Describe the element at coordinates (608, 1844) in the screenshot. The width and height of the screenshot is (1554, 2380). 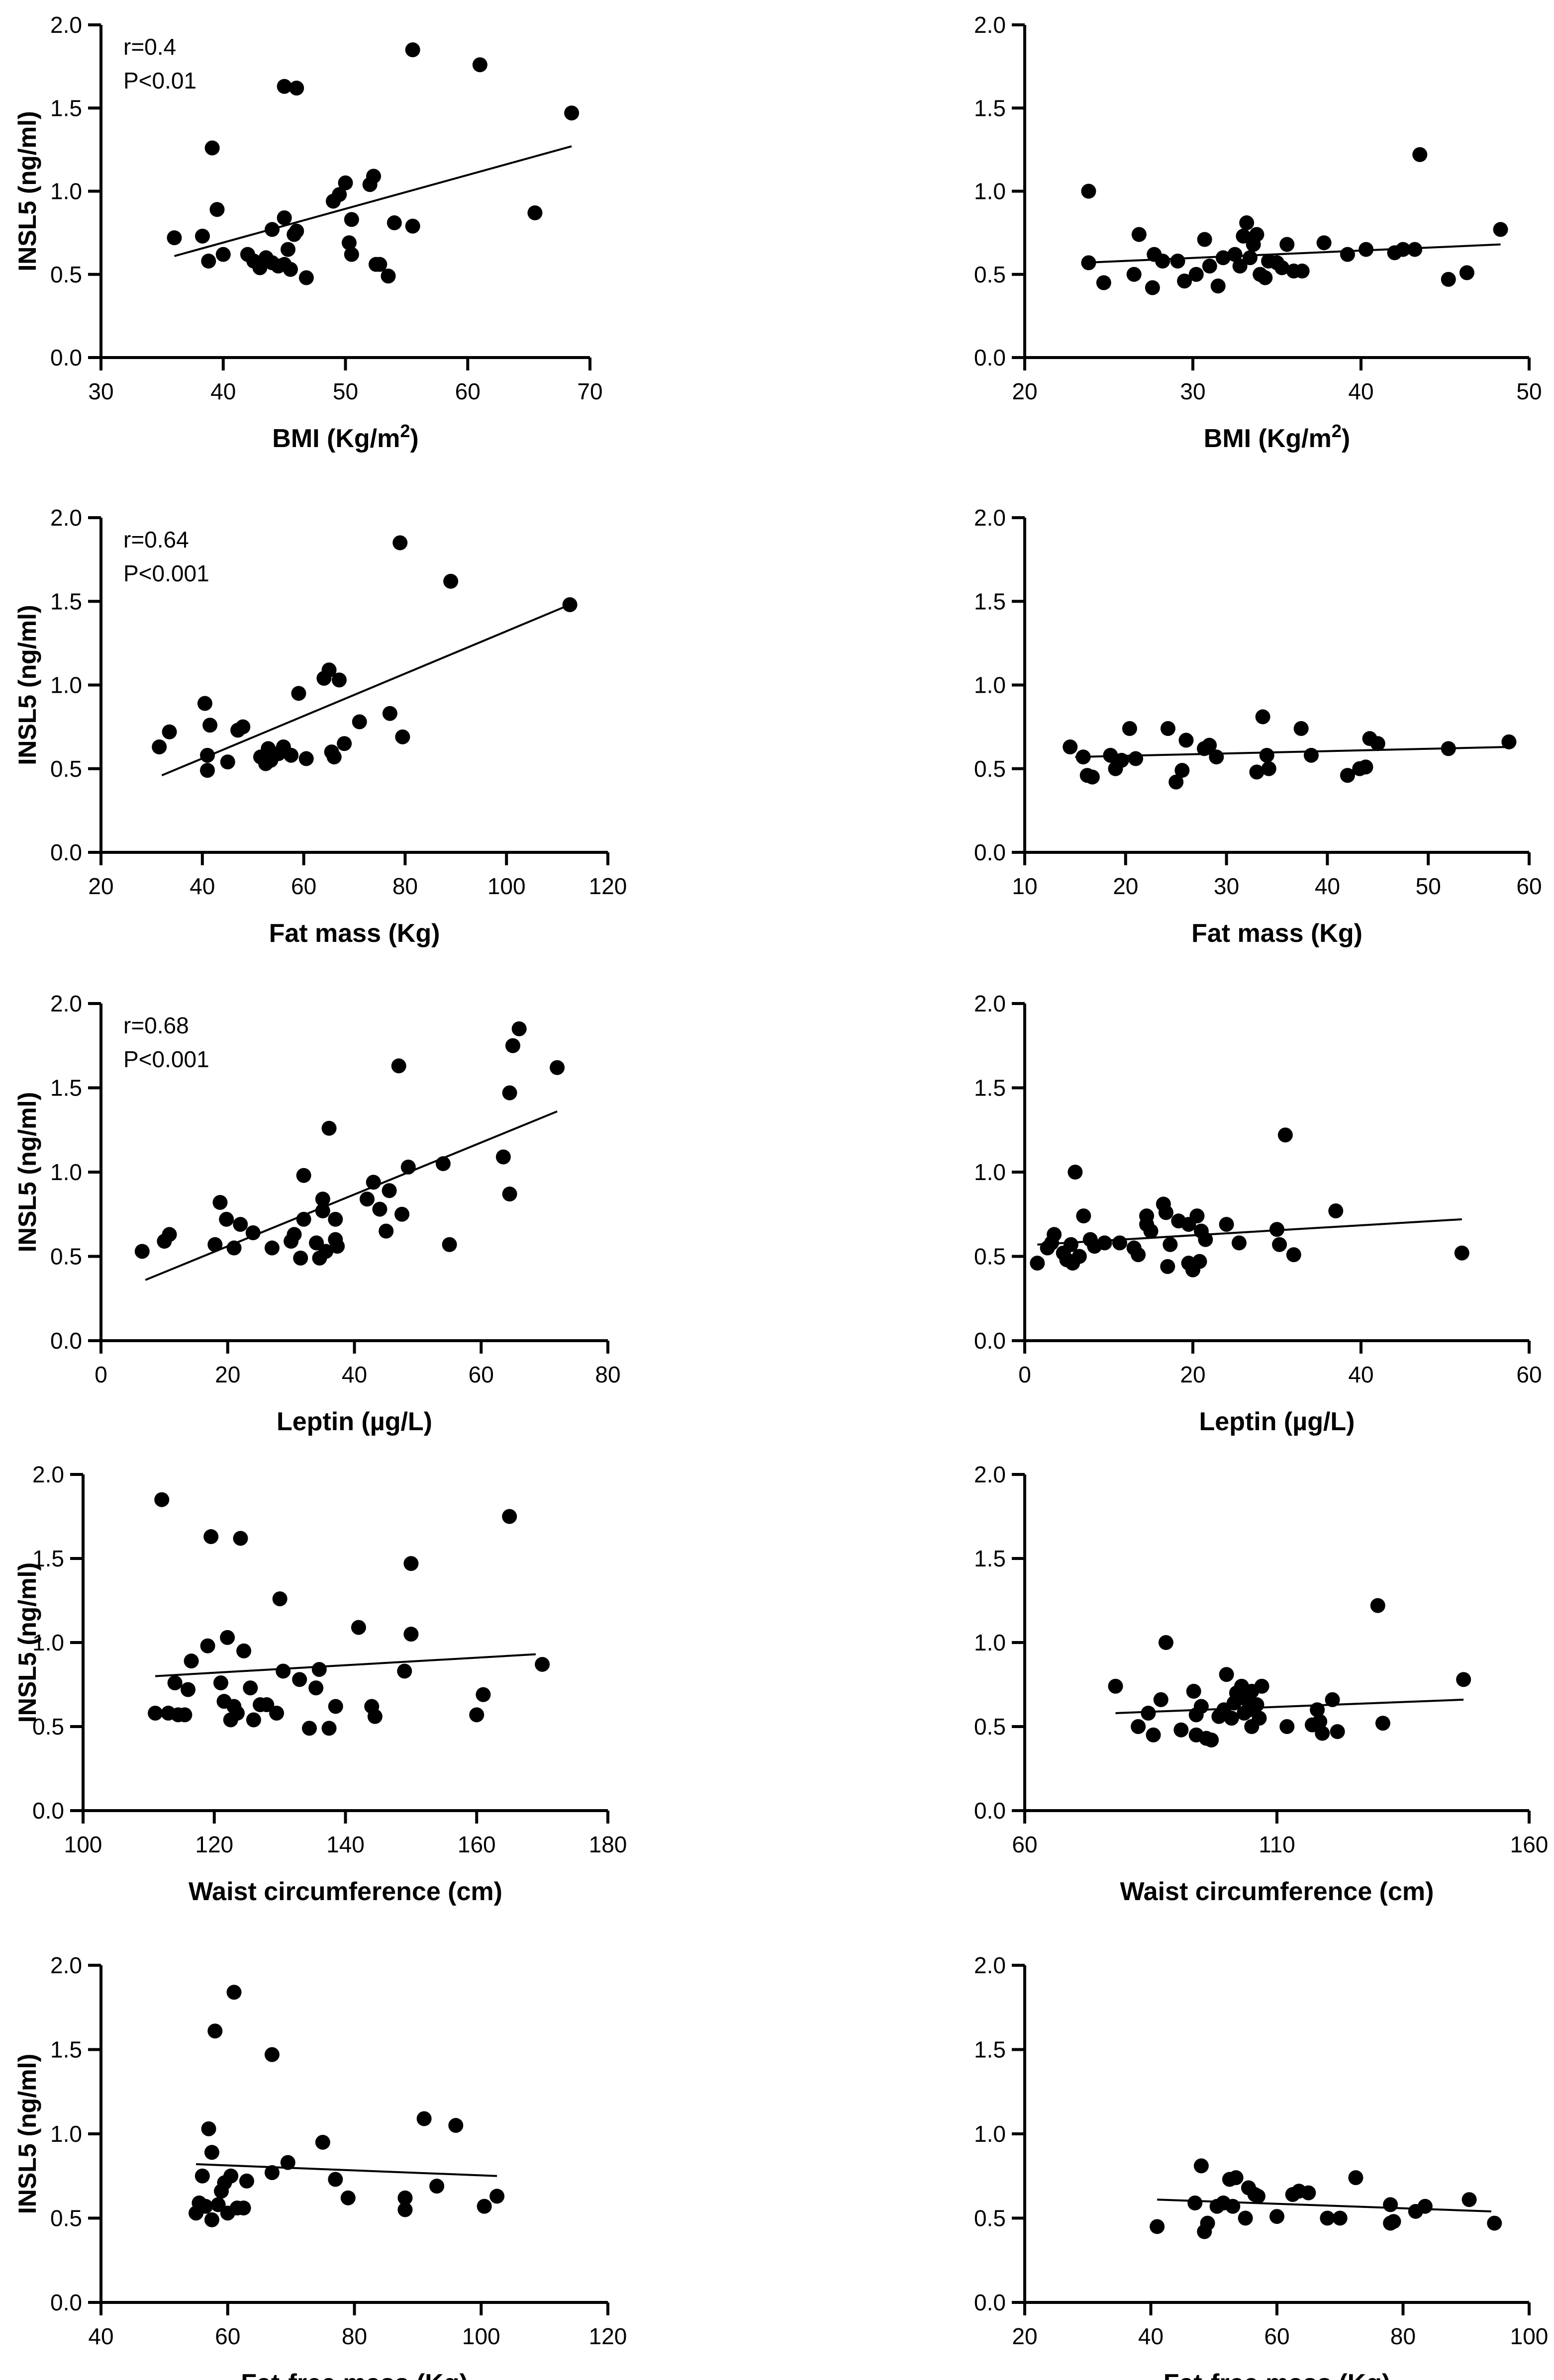
I see `x-tick-label: 180` at that location.